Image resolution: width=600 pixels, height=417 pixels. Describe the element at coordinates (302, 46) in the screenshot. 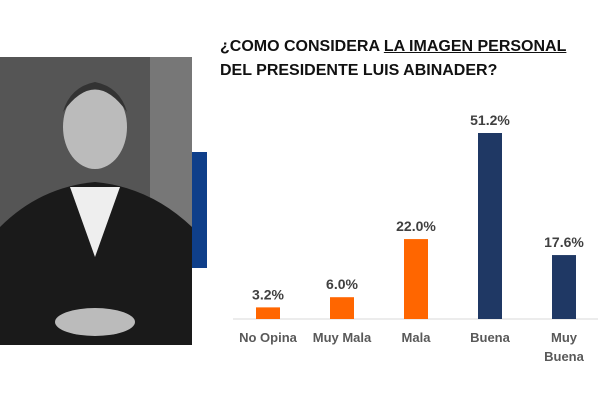

I see `title-prefix: ¿COMO CONSIDERA` at that location.